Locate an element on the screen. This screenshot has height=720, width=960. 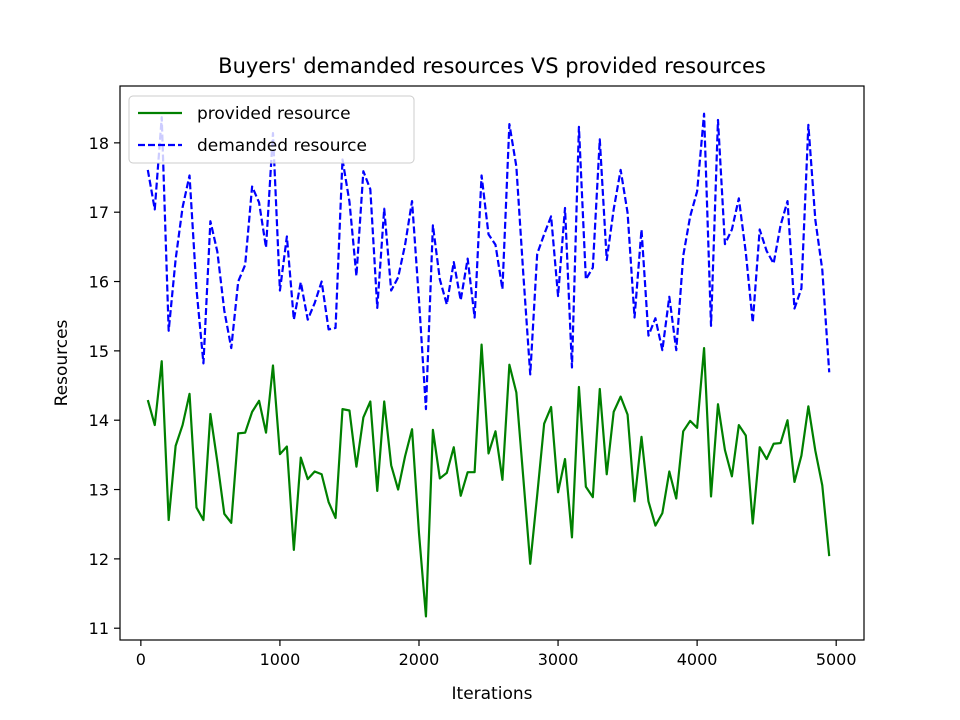
y-axis-label: Resources is located at coordinates (62, 362).